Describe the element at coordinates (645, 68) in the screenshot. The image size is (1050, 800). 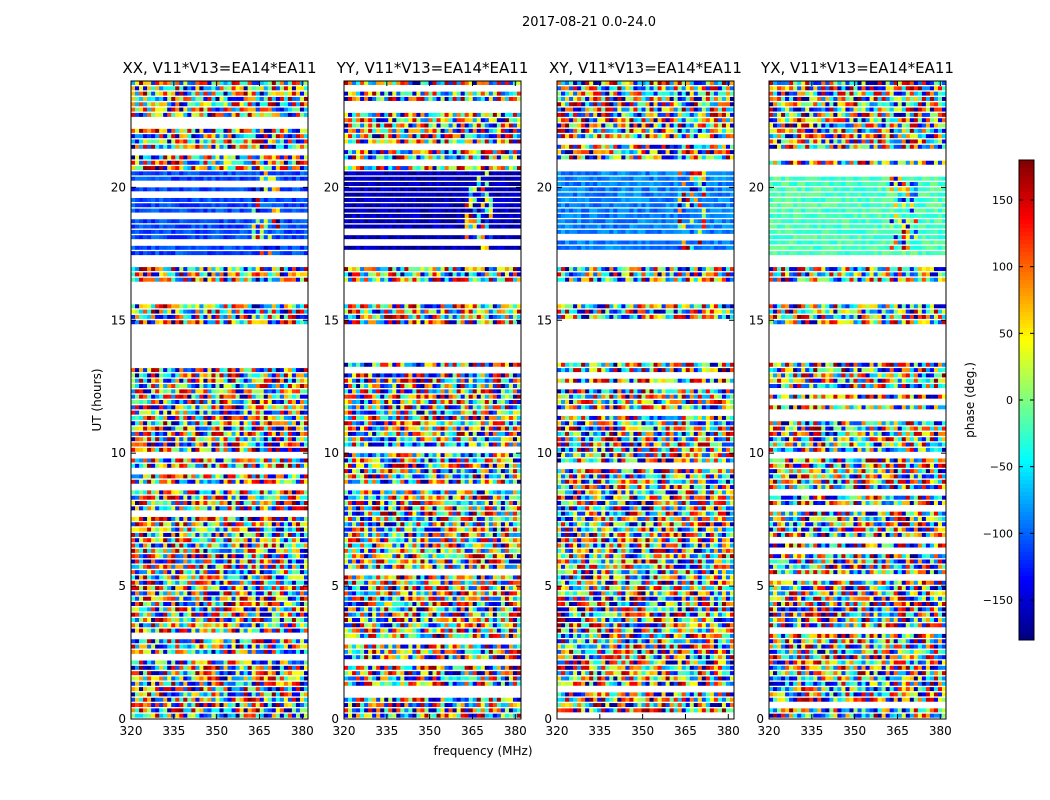
I see `panel-title: XY, V11*V13=EA14*EA11` at that location.